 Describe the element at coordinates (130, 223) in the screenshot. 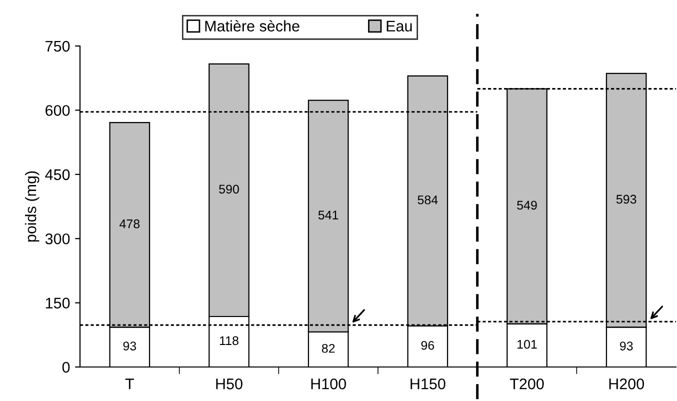

I see `data-label: 478` at that location.